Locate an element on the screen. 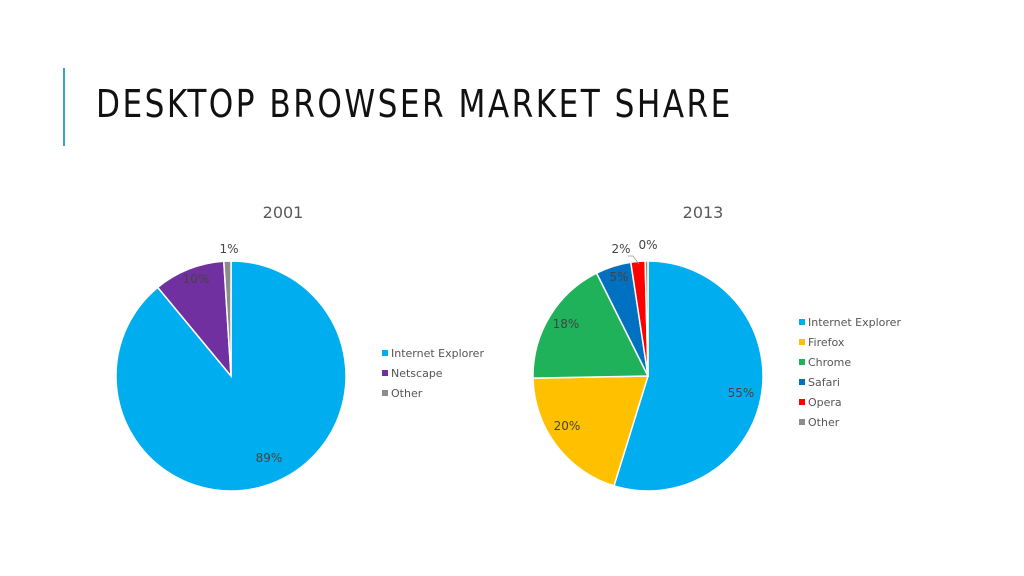  pie-slice-firefox is located at coordinates (591, 431).